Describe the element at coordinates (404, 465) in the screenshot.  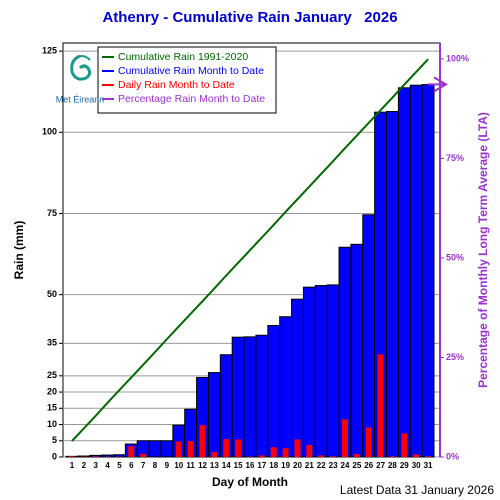
I see `x-tick-label: 29` at that location.